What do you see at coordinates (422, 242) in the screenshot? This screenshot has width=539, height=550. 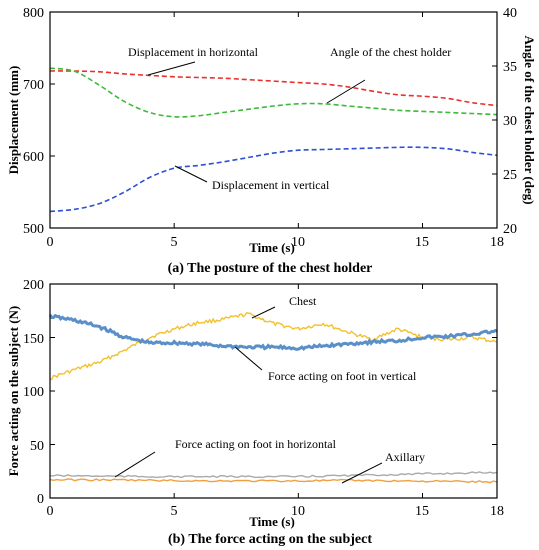 I see `a-xtick-15: 15` at bounding box center [422, 242].